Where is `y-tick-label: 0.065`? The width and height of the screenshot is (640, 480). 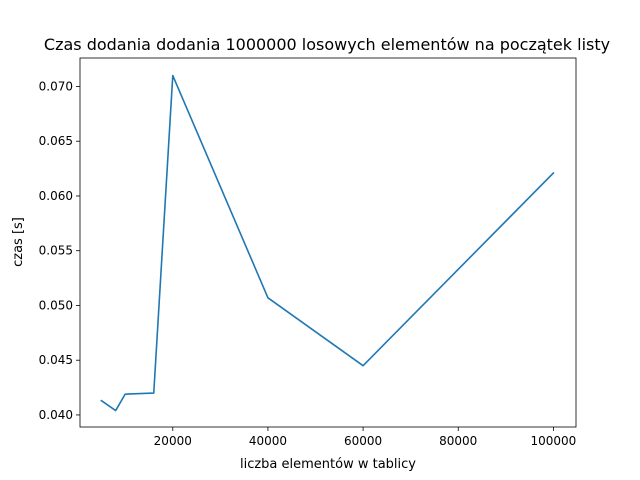 y-tick-label: 0.065 is located at coordinates (56, 141).